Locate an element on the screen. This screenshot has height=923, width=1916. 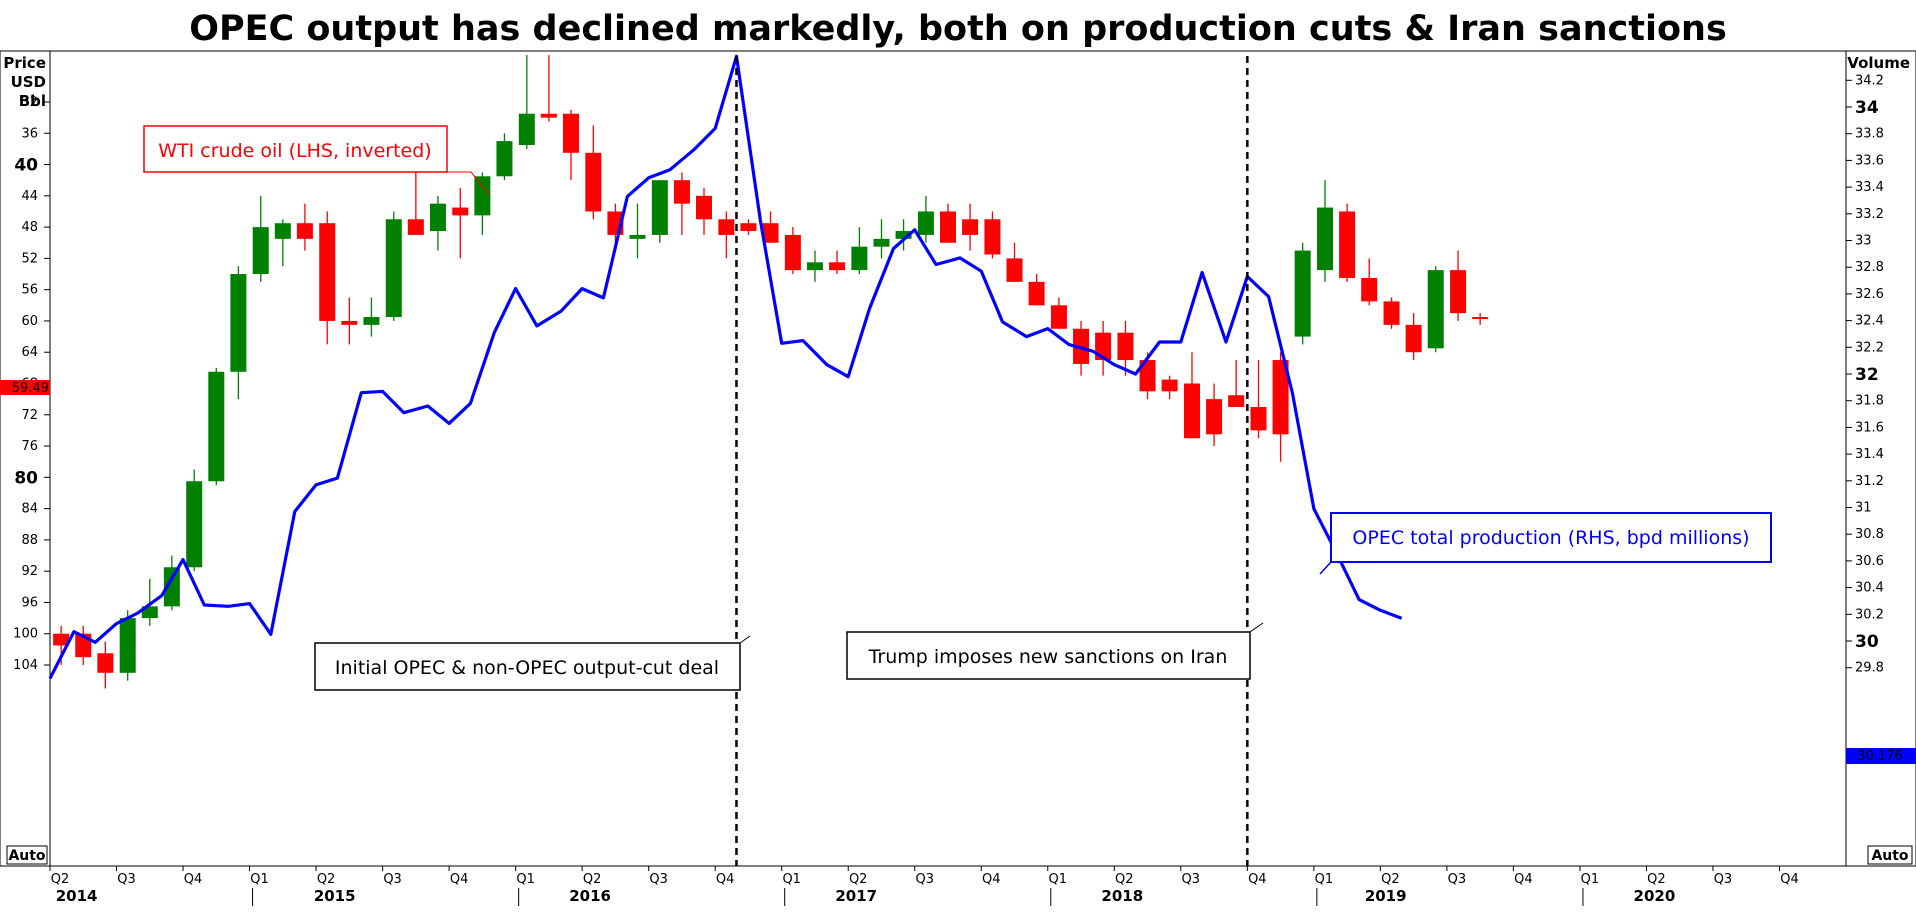
x-year-label: 2016 is located at coordinates (590, 896).